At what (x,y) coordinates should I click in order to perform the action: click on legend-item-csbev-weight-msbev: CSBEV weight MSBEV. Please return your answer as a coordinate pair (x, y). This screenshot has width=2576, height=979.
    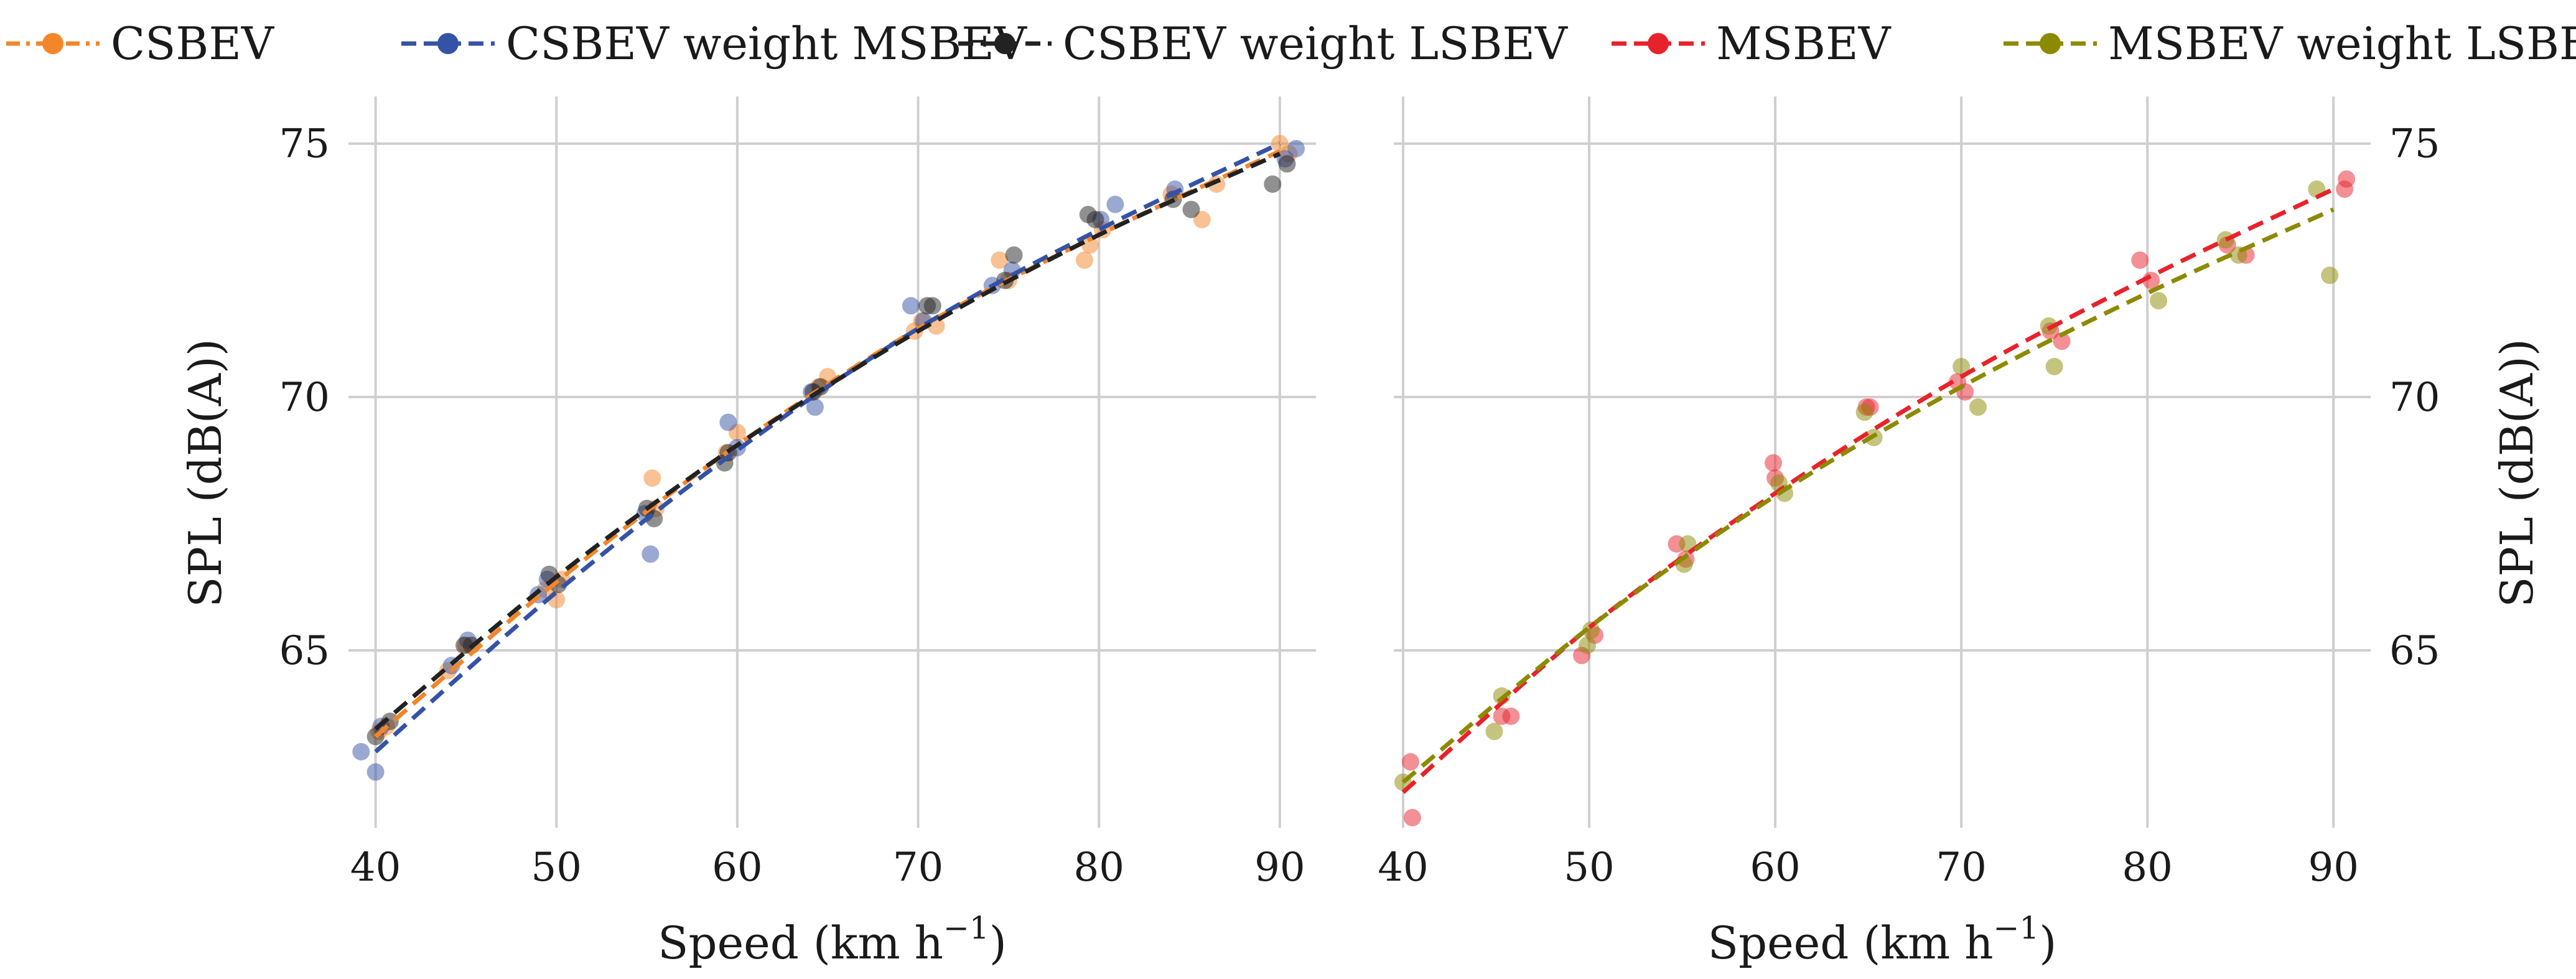
    Looking at the image, I should click on (715, 43).